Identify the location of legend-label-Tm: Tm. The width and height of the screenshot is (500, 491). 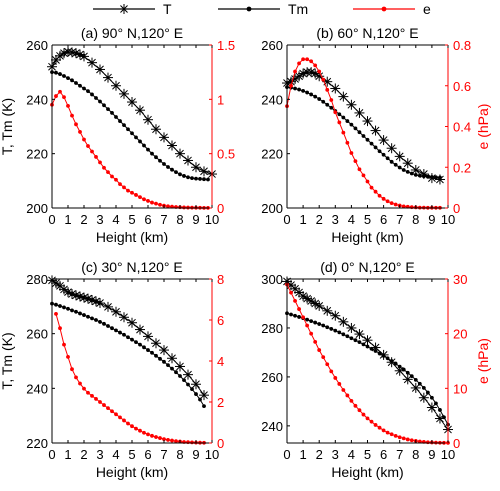
(298, 9).